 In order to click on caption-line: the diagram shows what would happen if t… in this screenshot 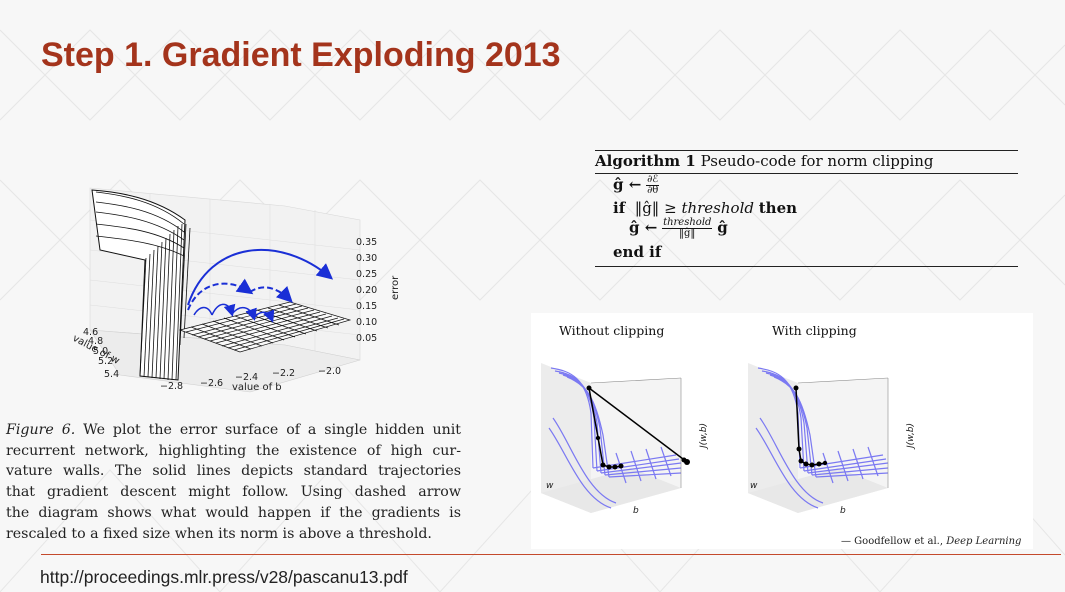, I will do `click(233, 512)`.